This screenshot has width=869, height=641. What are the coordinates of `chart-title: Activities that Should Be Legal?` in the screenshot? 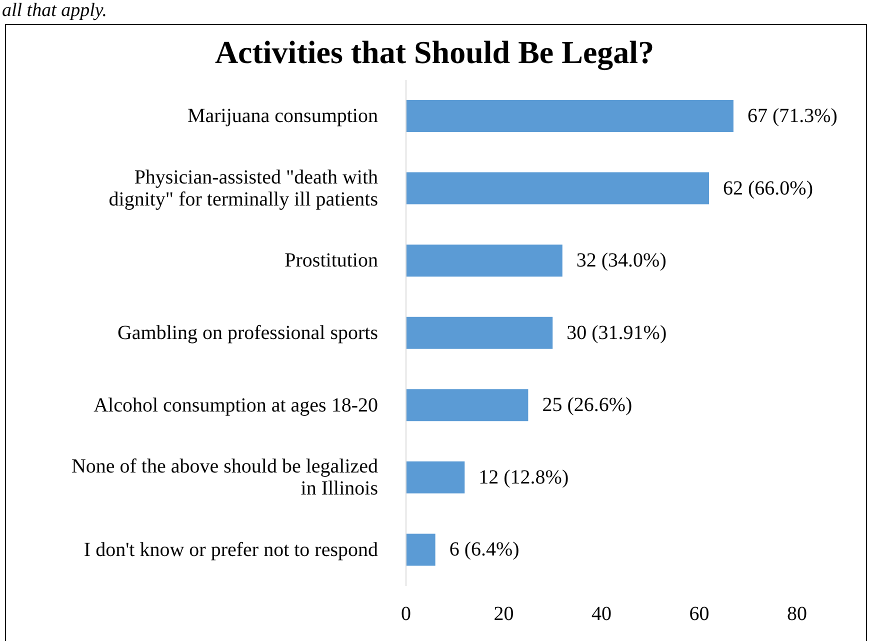 It's located at (435, 52).